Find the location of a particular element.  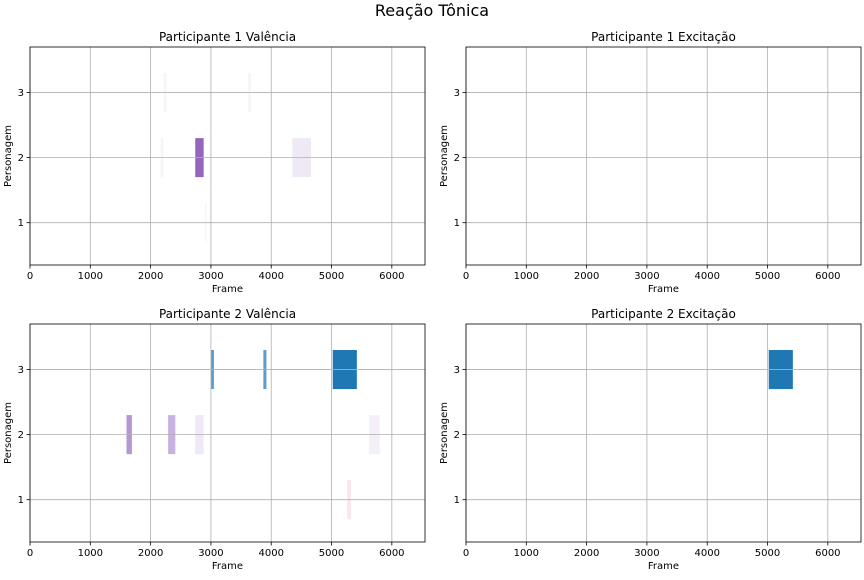

subplot-title: Participante 2 Excitação is located at coordinates (663, 314).